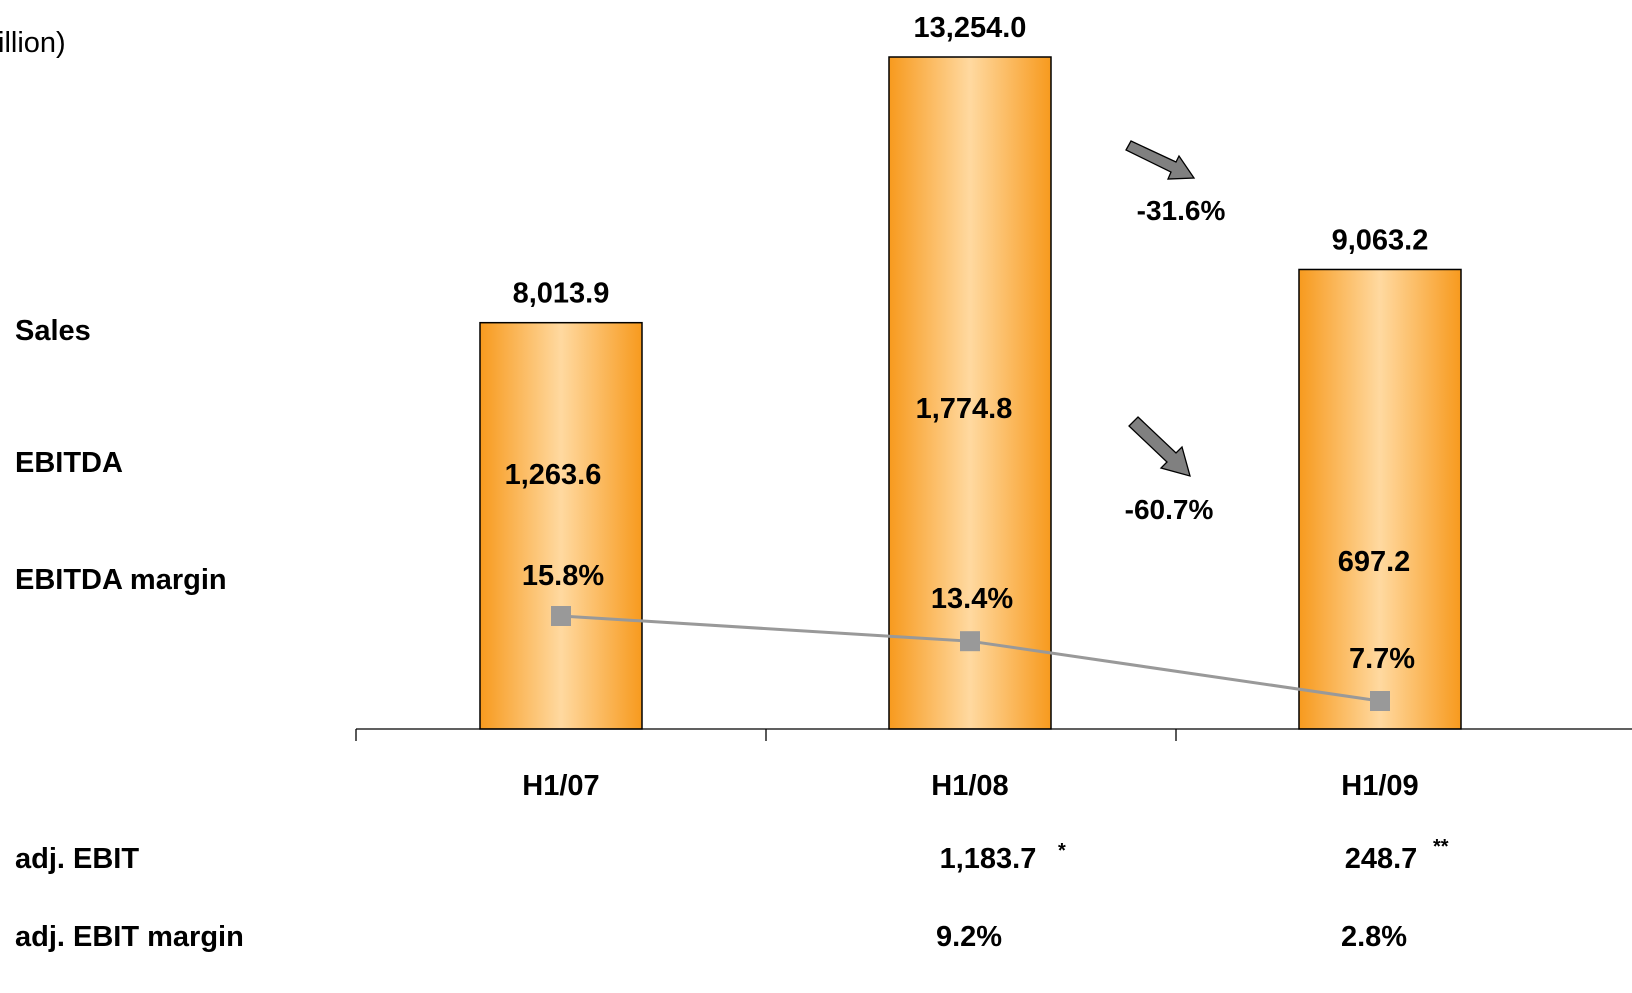 The height and width of the screenshot is (993, 1632). Describe the element at coordinates (129, 937) in the screenshot. I see `row-label-adj-ebit-margin: adj. EBIT margin` at that location.